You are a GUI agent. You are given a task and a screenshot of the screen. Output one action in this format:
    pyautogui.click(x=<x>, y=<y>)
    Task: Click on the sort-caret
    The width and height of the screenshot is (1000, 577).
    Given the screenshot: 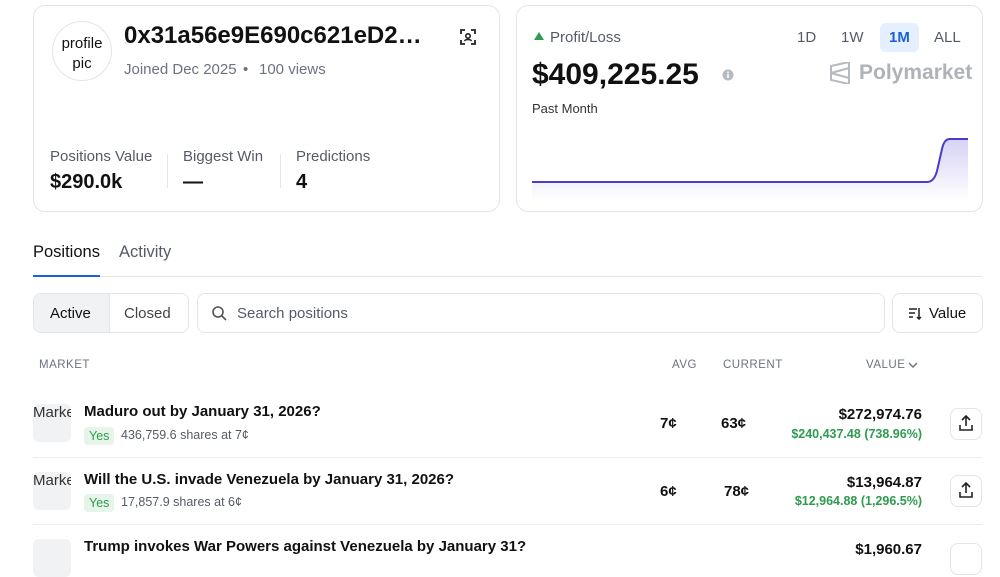 What is the action you would take?
    pyautogui.click(x=913, y=365)
    